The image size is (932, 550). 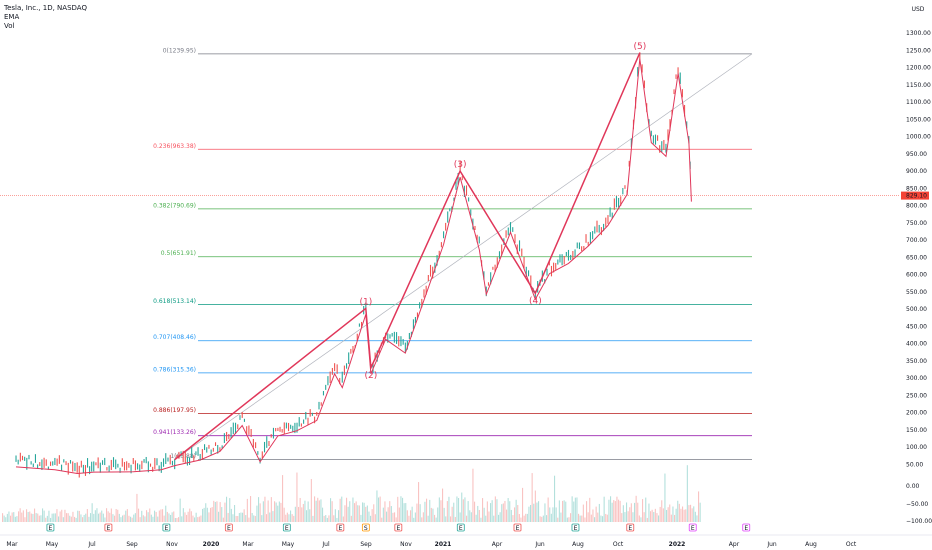 What do you see at coordinates (916, 309) in the screenshot?
I see `price-tick-label: 500.00` at bounding box center [916, 309].